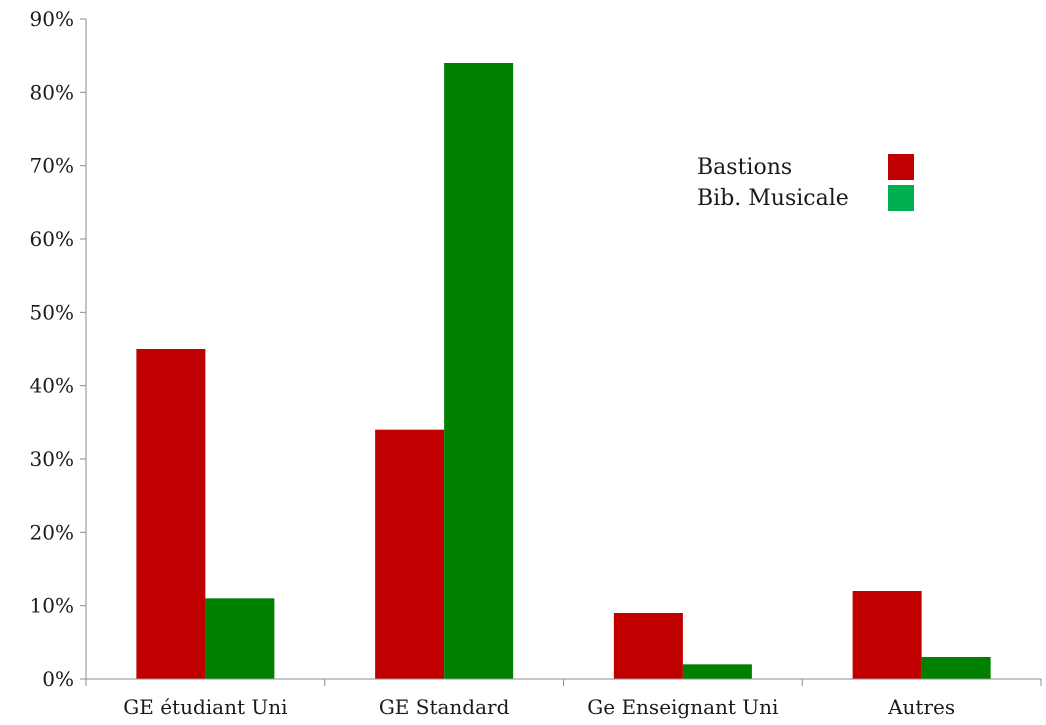 The width and height of the screenshot is (1046, 725). I want to click on y-tick-label: 0%, so click(58, 679).